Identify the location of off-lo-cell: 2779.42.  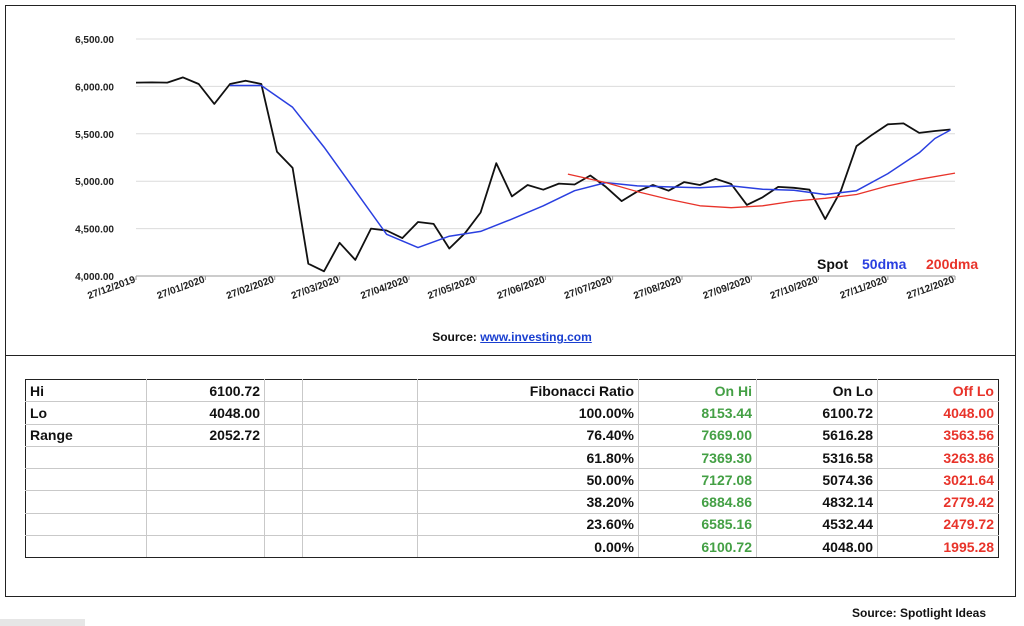
(938, 502).